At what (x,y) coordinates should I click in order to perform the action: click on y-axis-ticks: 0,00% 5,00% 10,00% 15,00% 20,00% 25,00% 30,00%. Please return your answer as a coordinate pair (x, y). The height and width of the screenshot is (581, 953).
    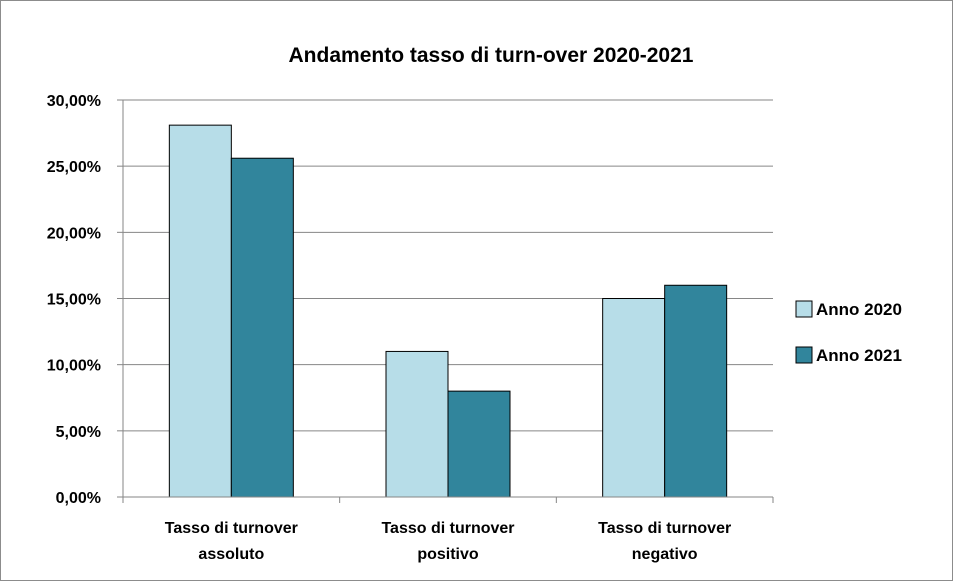
    Looking at the image, I should click on (85, 300).